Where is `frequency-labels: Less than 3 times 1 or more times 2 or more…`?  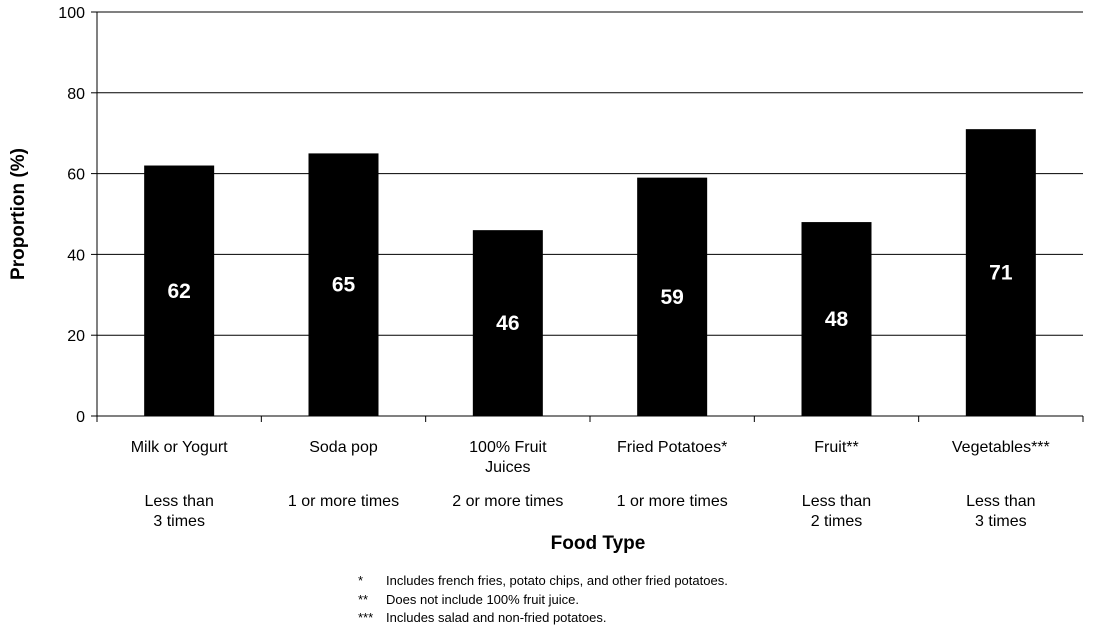 frequency-labels: Less than 3 times 1 or more times 2 or more… is located at coordinates (589, 511).